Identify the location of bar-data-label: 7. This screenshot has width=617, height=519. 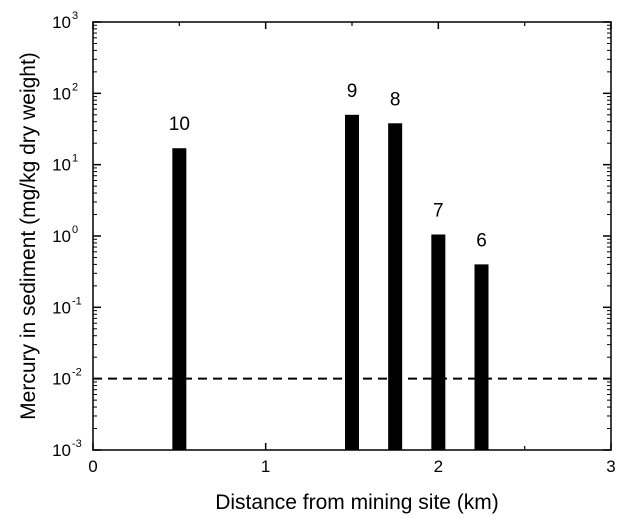
(438, 210).